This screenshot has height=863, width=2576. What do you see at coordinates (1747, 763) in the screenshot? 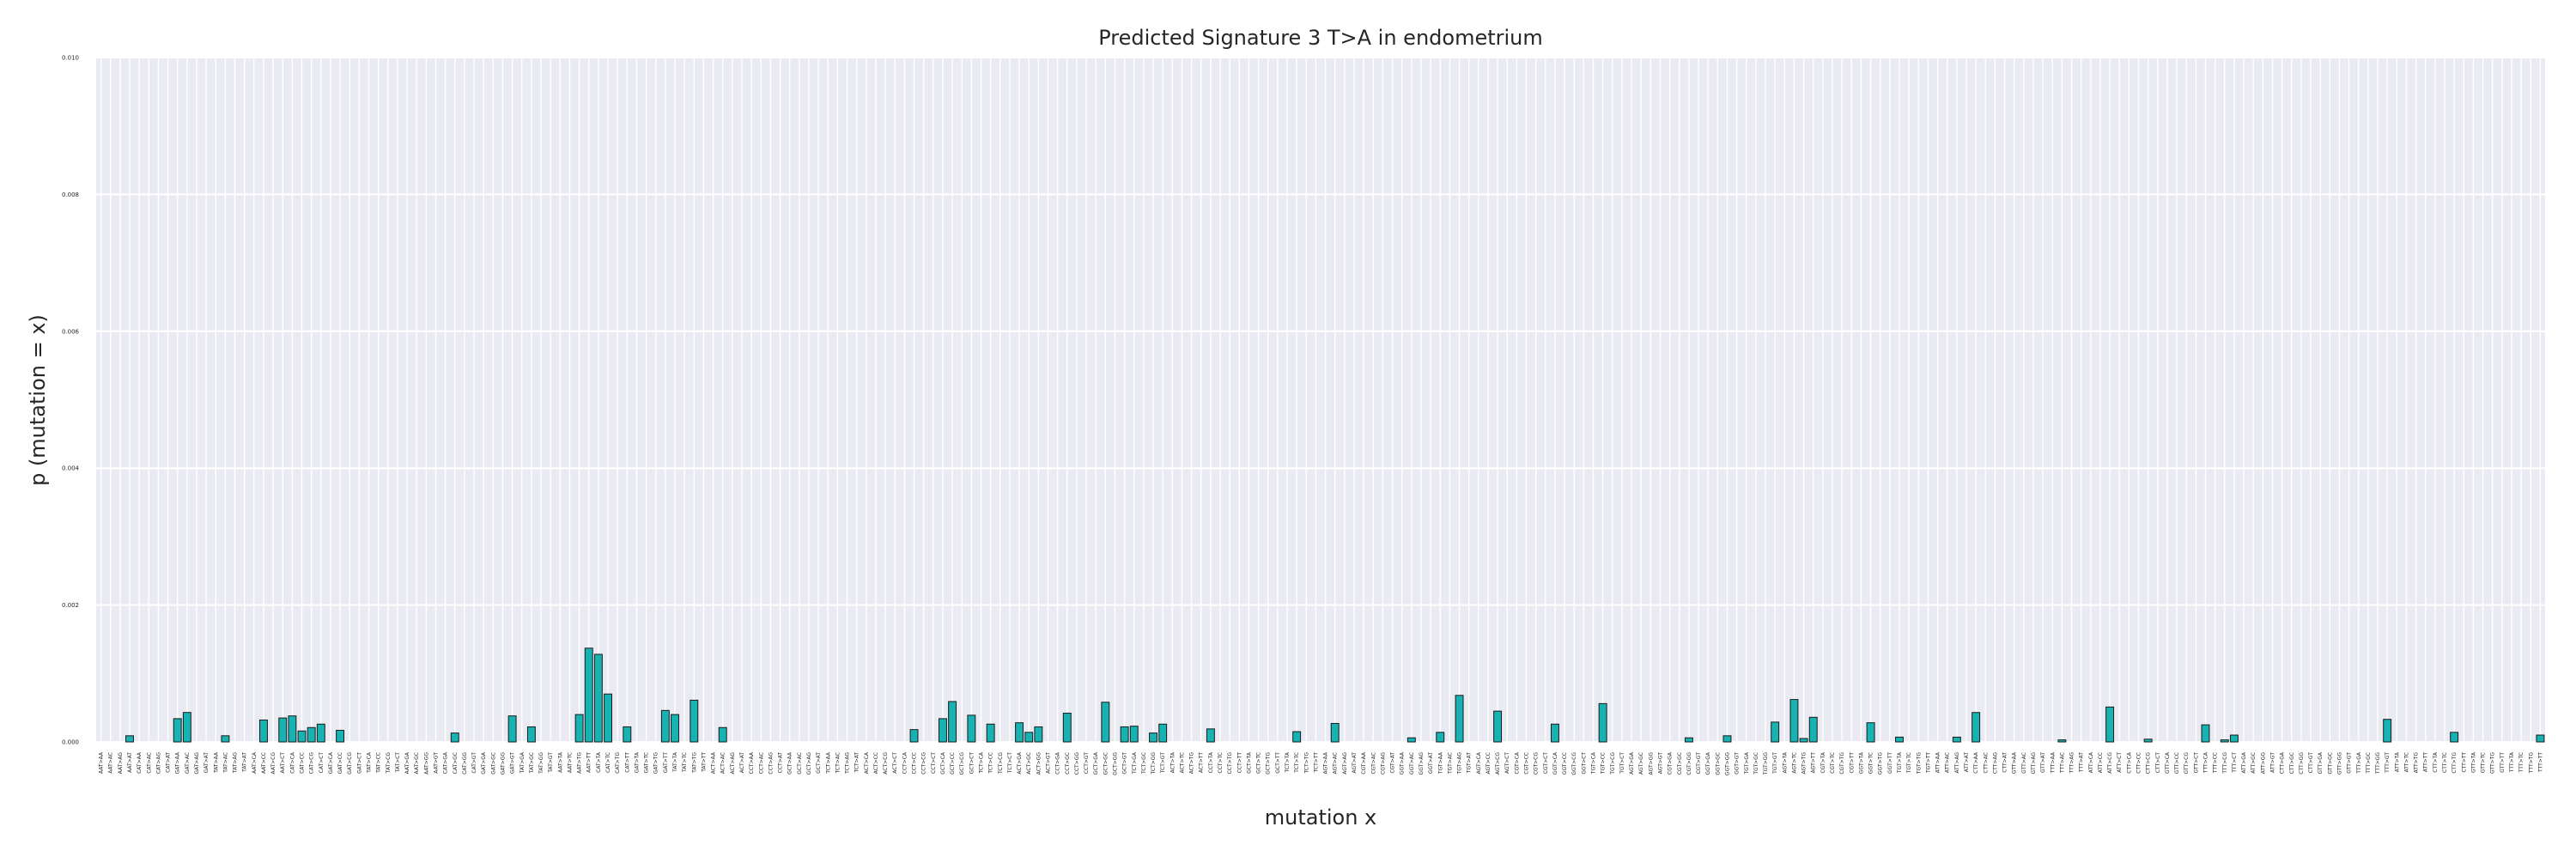
I see `x-tick-label: TGT>GA` at bounding box center [1747, 763].